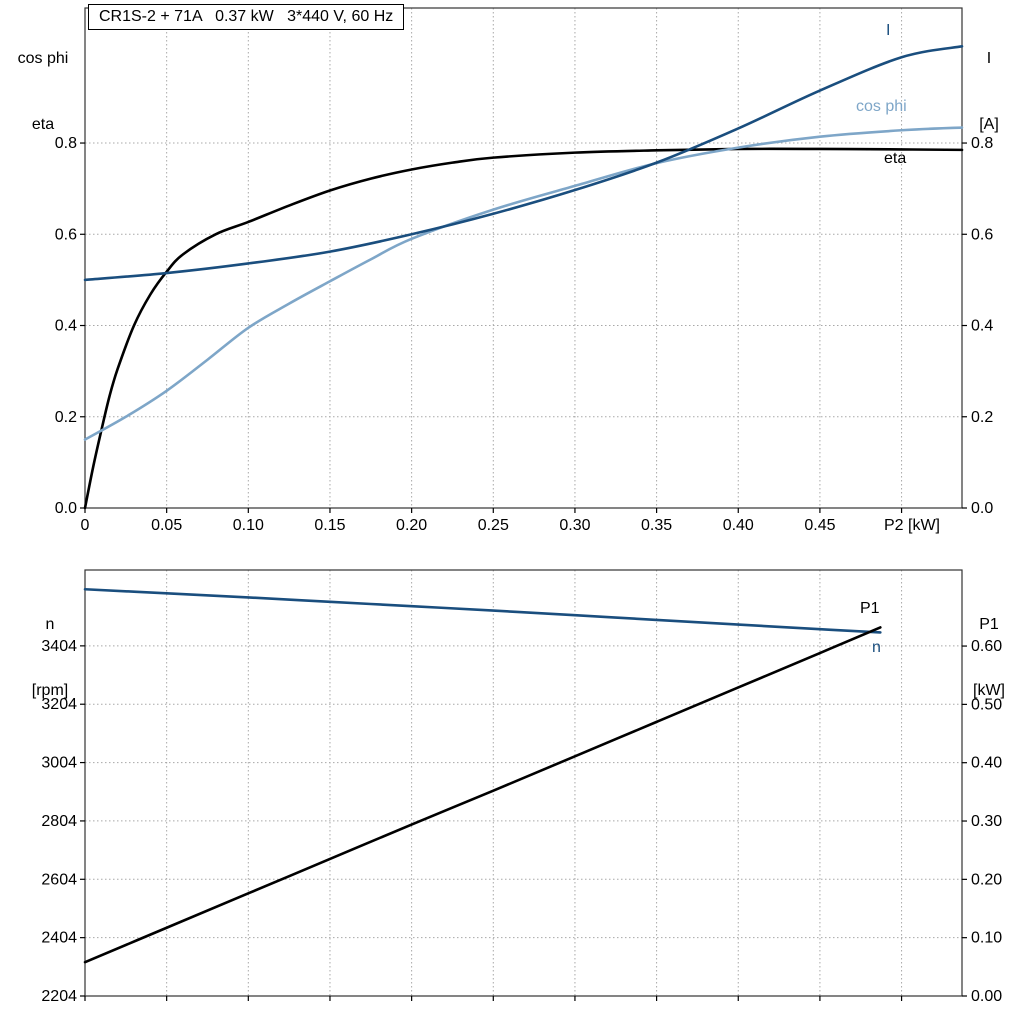 The height and width of the screenshot is (1024, 1024). I want to click on top-chart-left-axis-title: cos phi eta, so click(43, 81).